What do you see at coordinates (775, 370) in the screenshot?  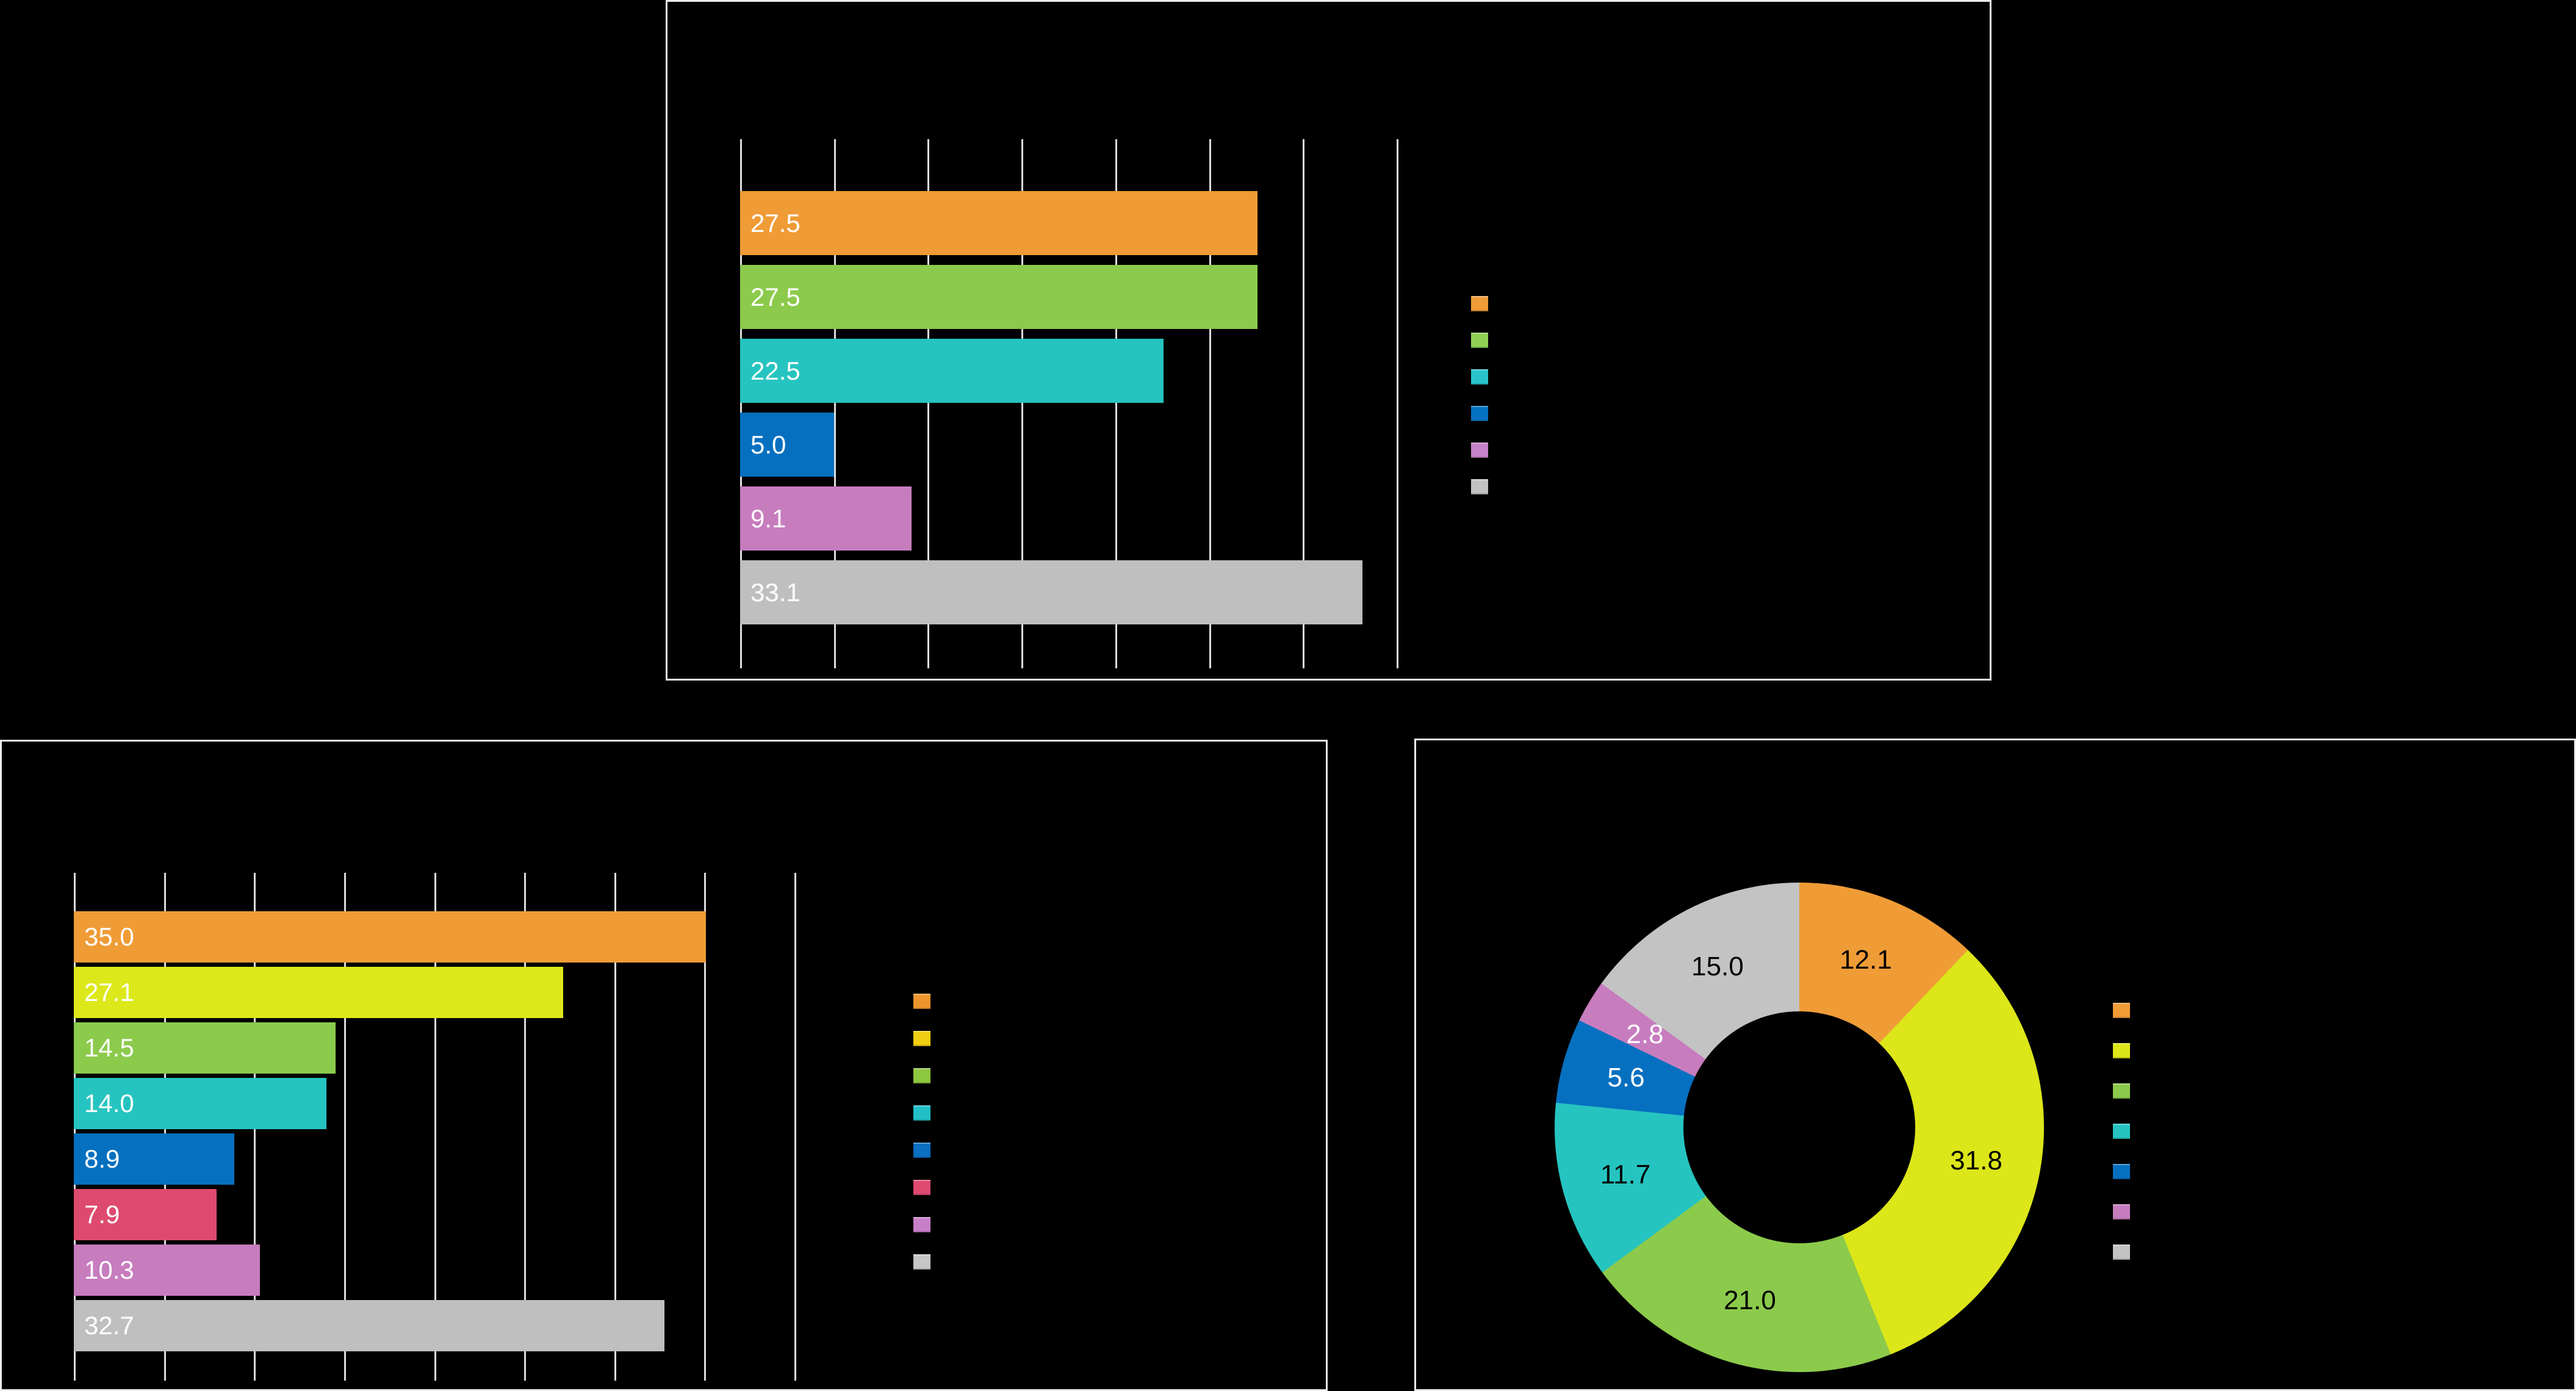 I see `bar-value-label: 22.5` at bounding box center [775, 370].